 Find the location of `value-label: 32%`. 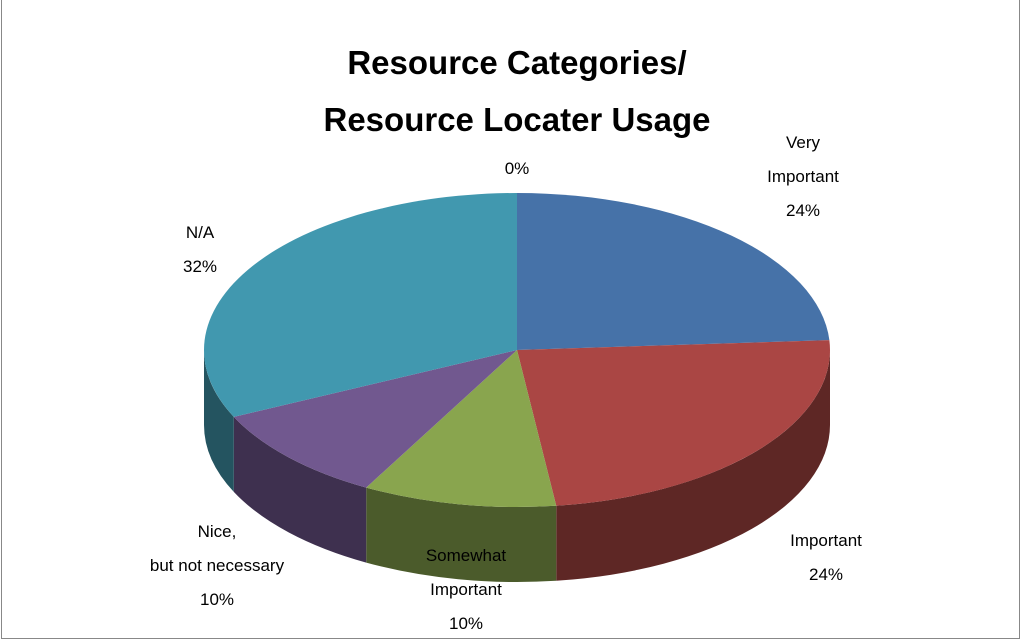

value-label: 32% is located at coordinates (200, 266).